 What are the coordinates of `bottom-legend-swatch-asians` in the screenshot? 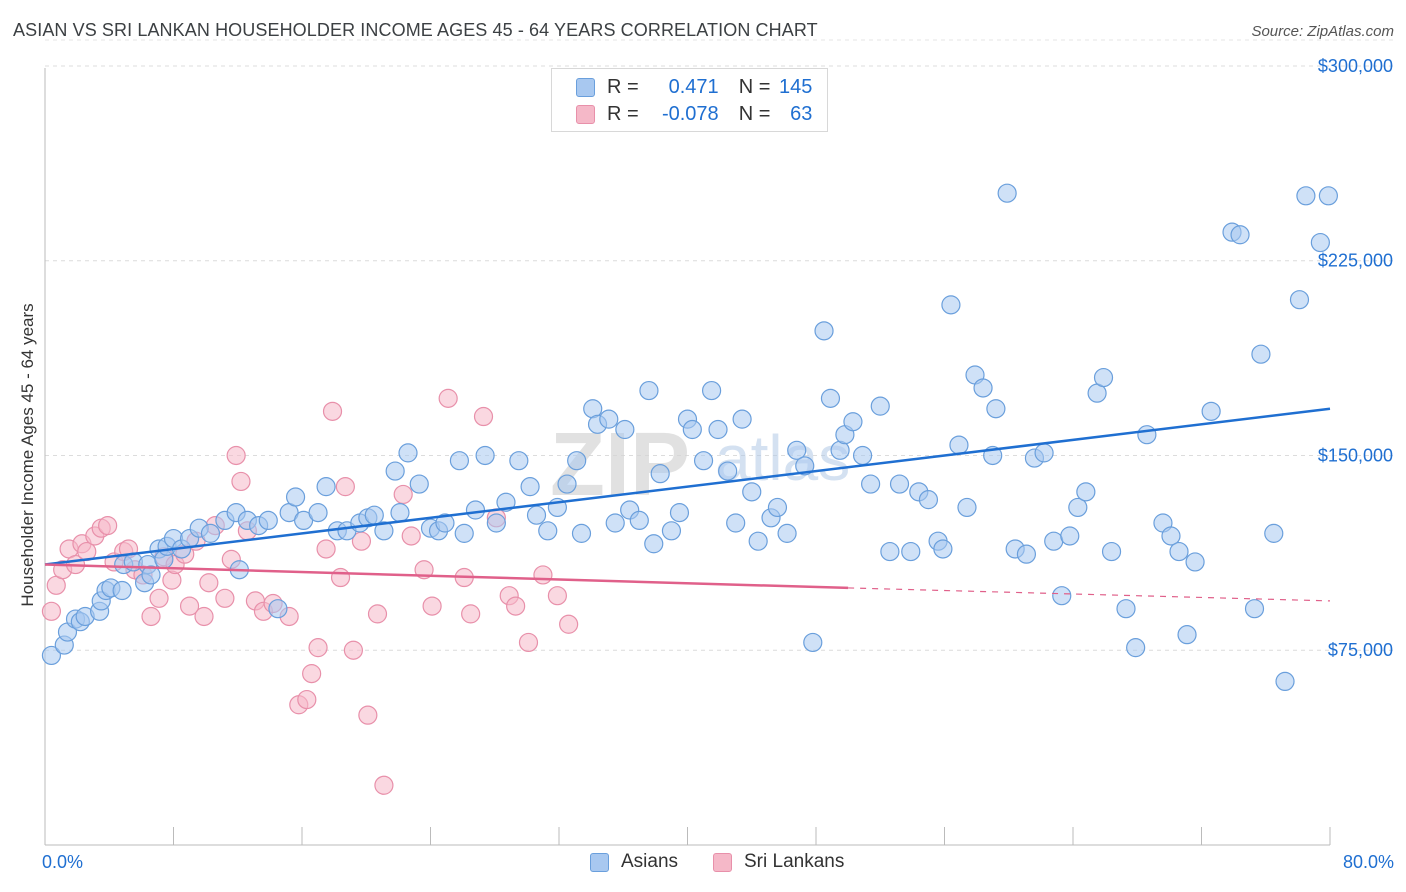 It's located at (599, 862).